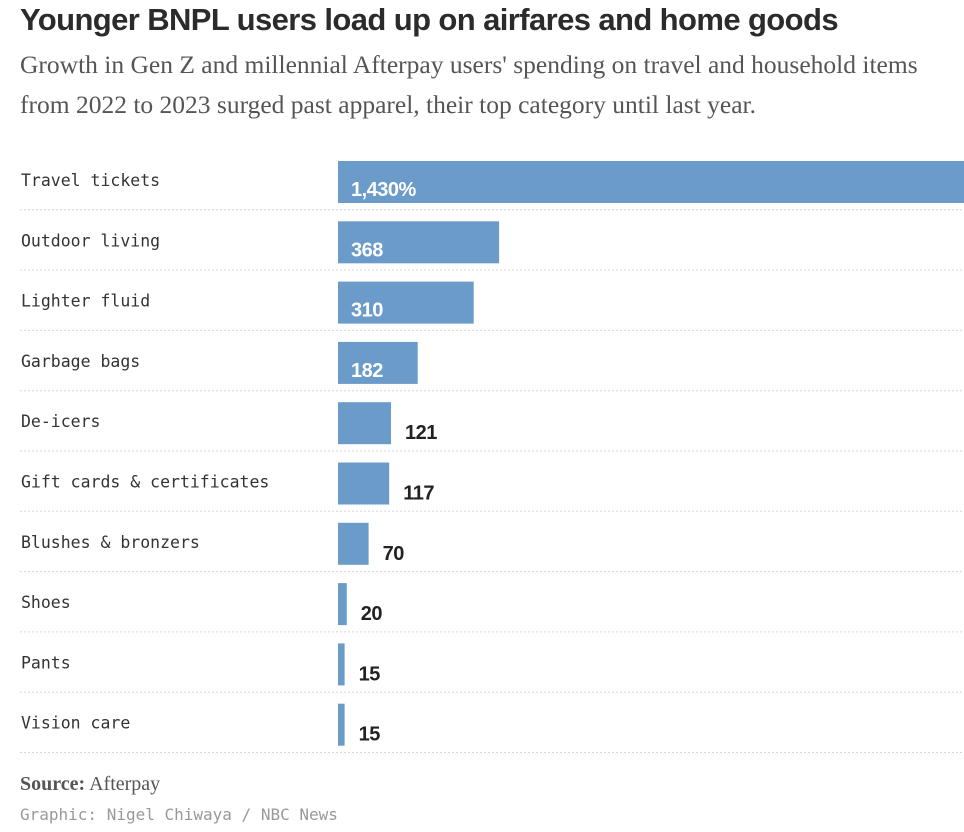 The height and width of the screenshot is (832, 964). I want to click on data-label: 1,430%, so click(384, 190).